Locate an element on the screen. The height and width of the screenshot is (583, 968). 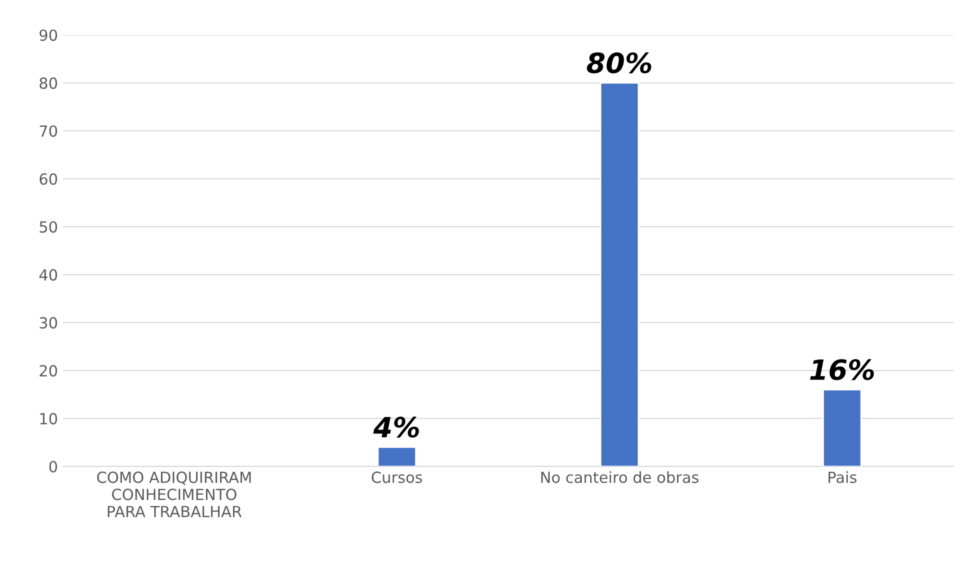
y-tick-label: 60 is located at coordinates (49, 179).